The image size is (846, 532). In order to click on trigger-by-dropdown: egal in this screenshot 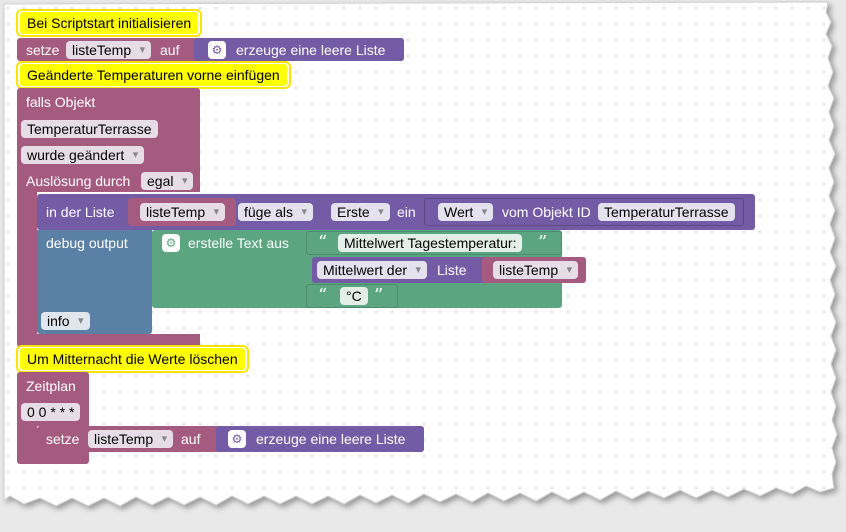, I will do `click(167, 181)`.